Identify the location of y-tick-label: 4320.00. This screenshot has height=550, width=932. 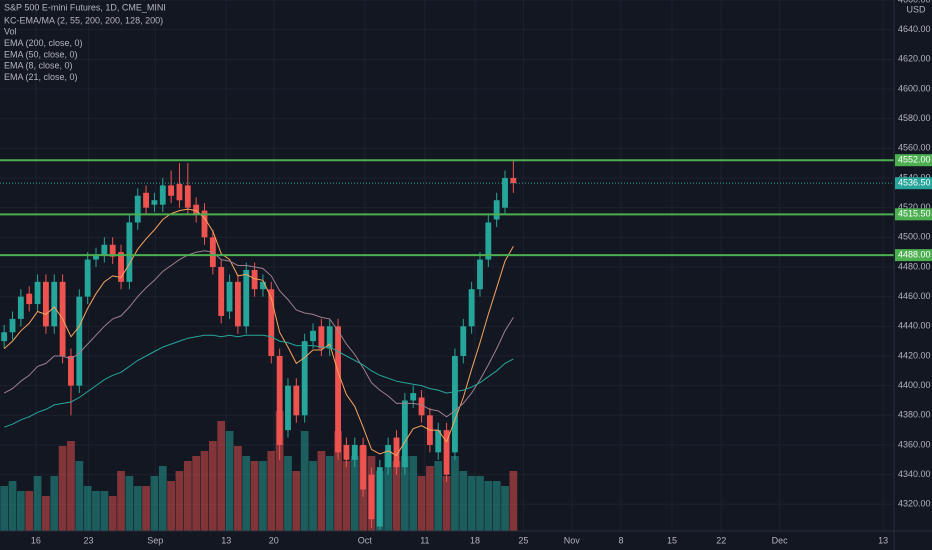
(914, 504).